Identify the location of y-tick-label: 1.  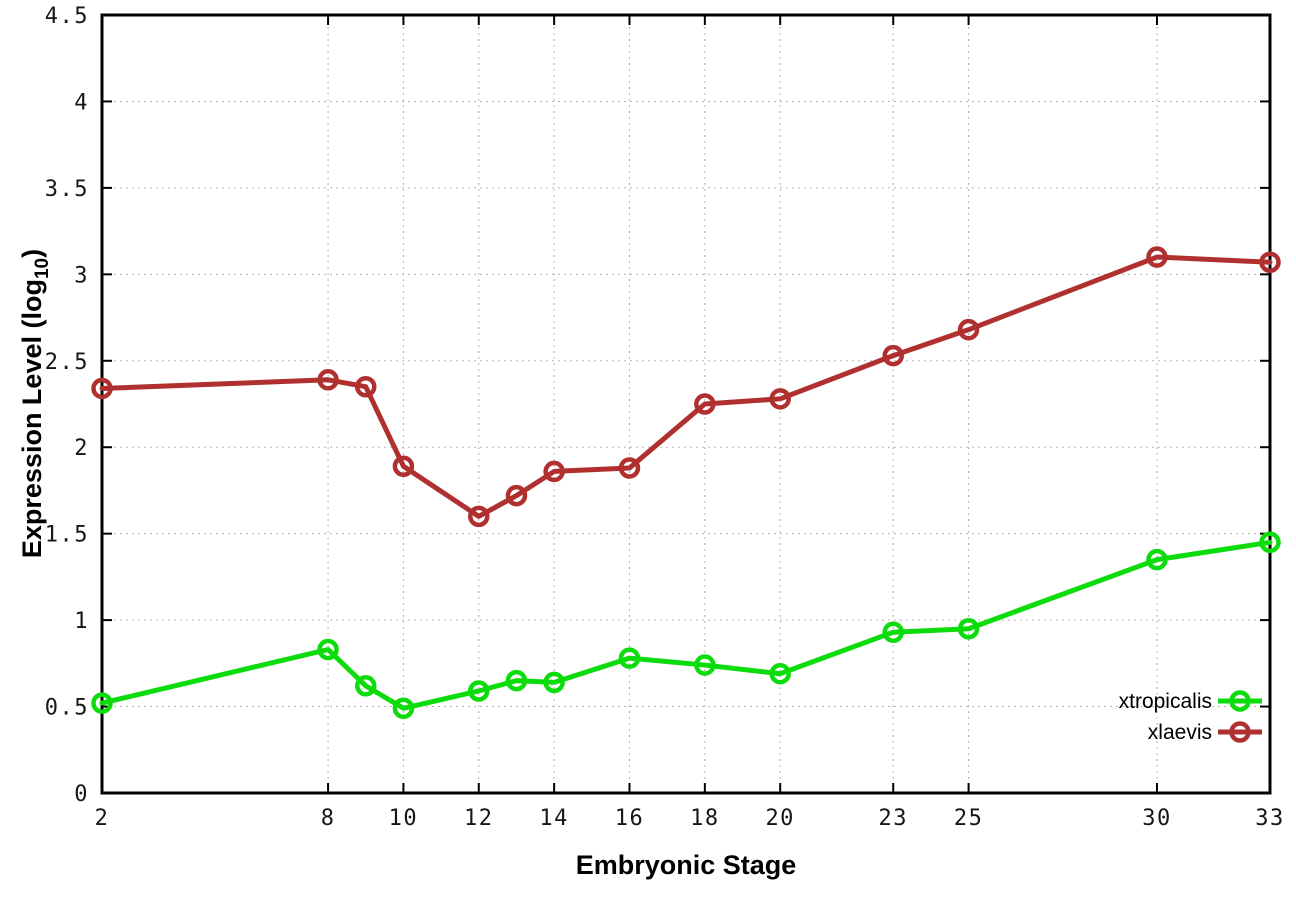
(81, 621).